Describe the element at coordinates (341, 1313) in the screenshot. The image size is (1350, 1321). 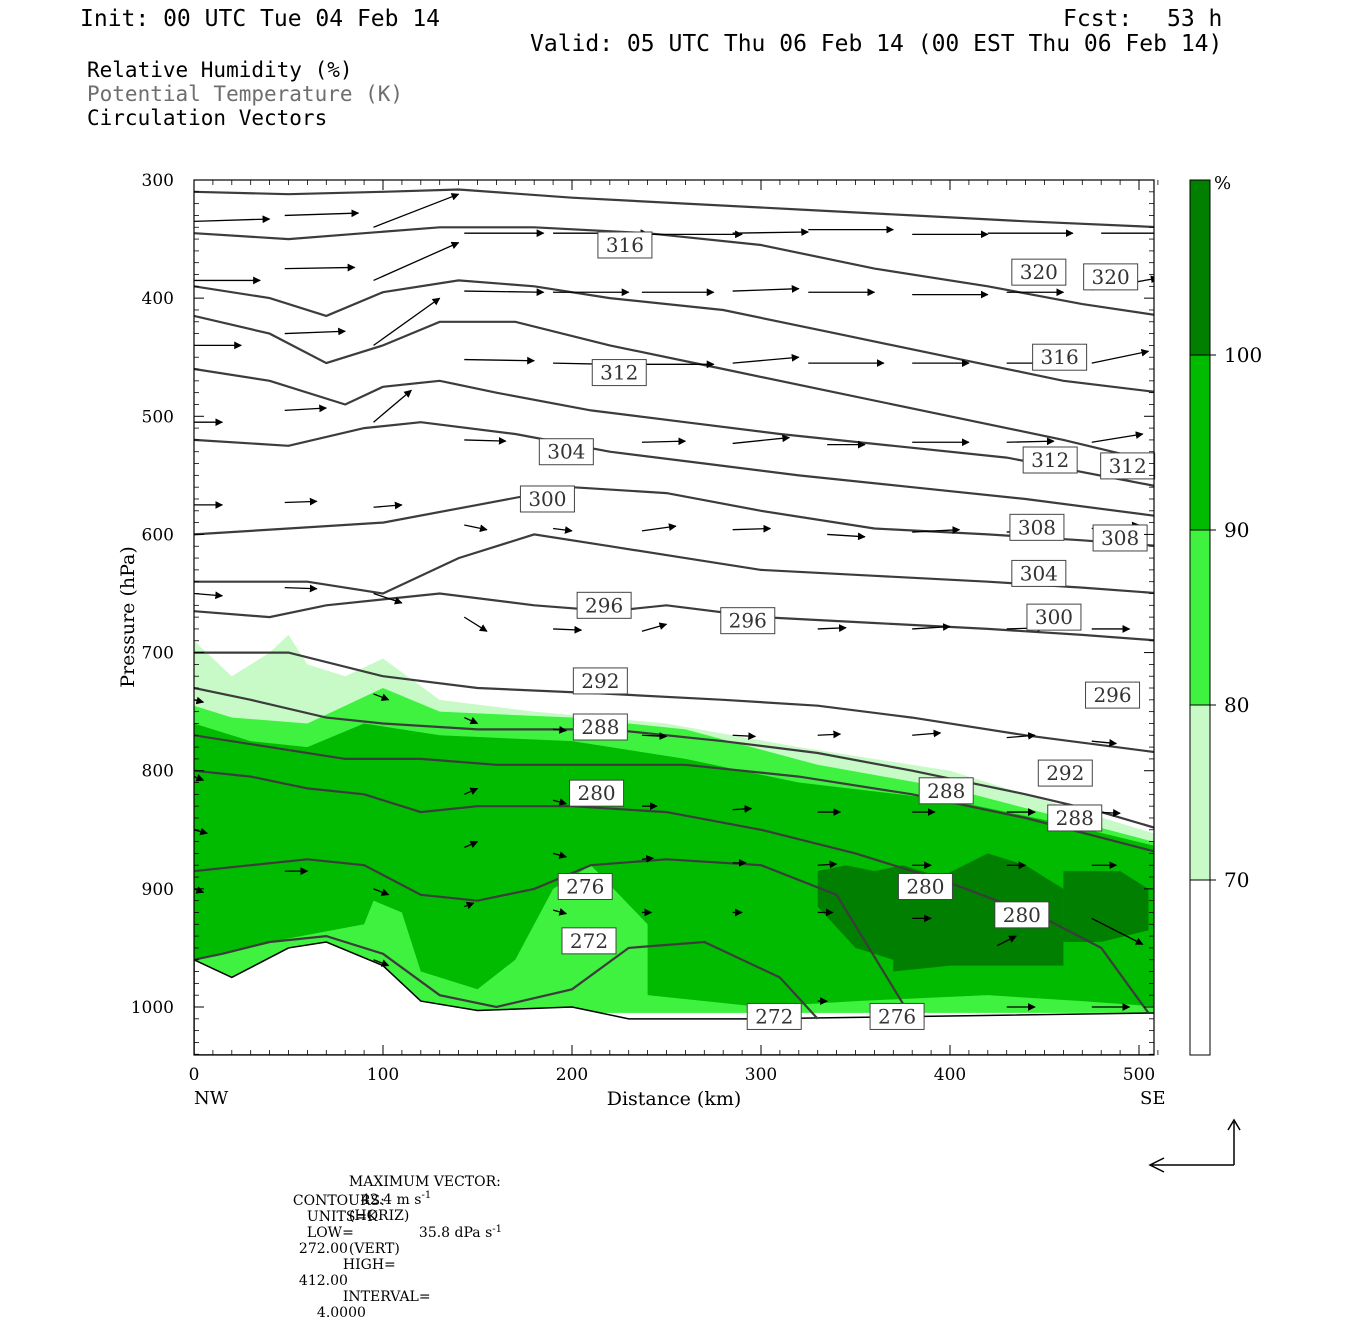
I see `contours-interval-value: 4.0000` at that location.